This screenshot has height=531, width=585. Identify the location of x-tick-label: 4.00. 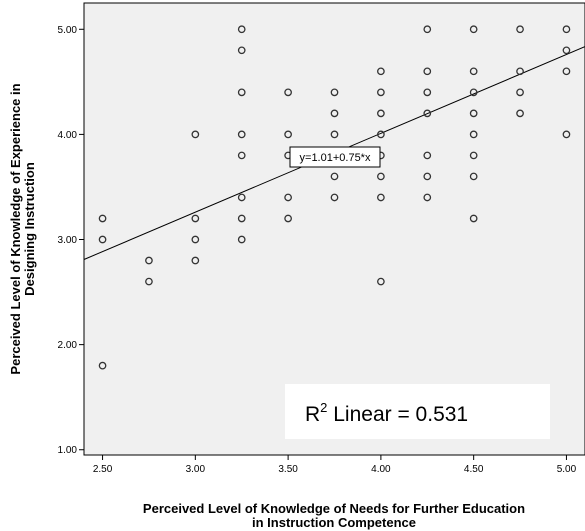
(381, 469).